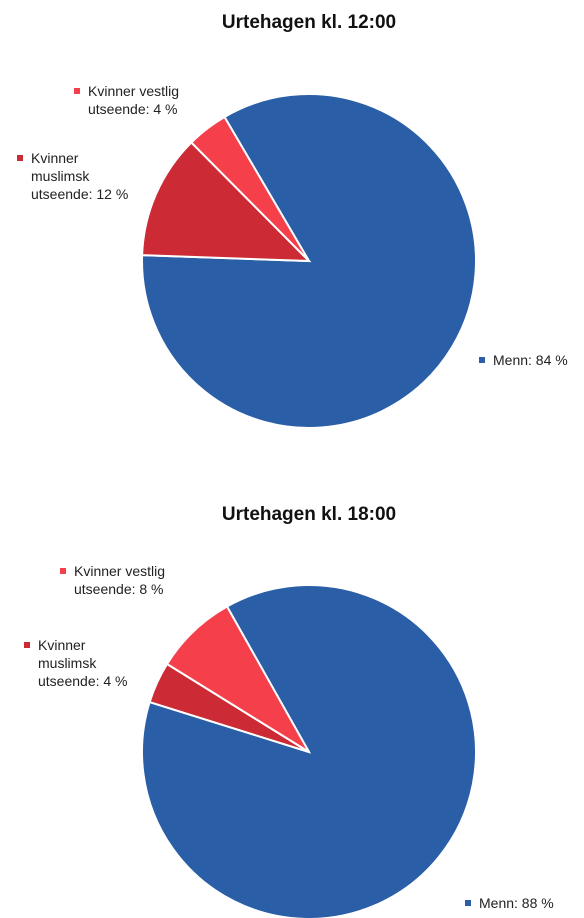 The height and width of the screenshot is (918, 584). What do you see at coordinates (309, 22) in the screenshot?
I see `chart-title: Urtehagen kl. 12:00` at bounding box center [309, 22].